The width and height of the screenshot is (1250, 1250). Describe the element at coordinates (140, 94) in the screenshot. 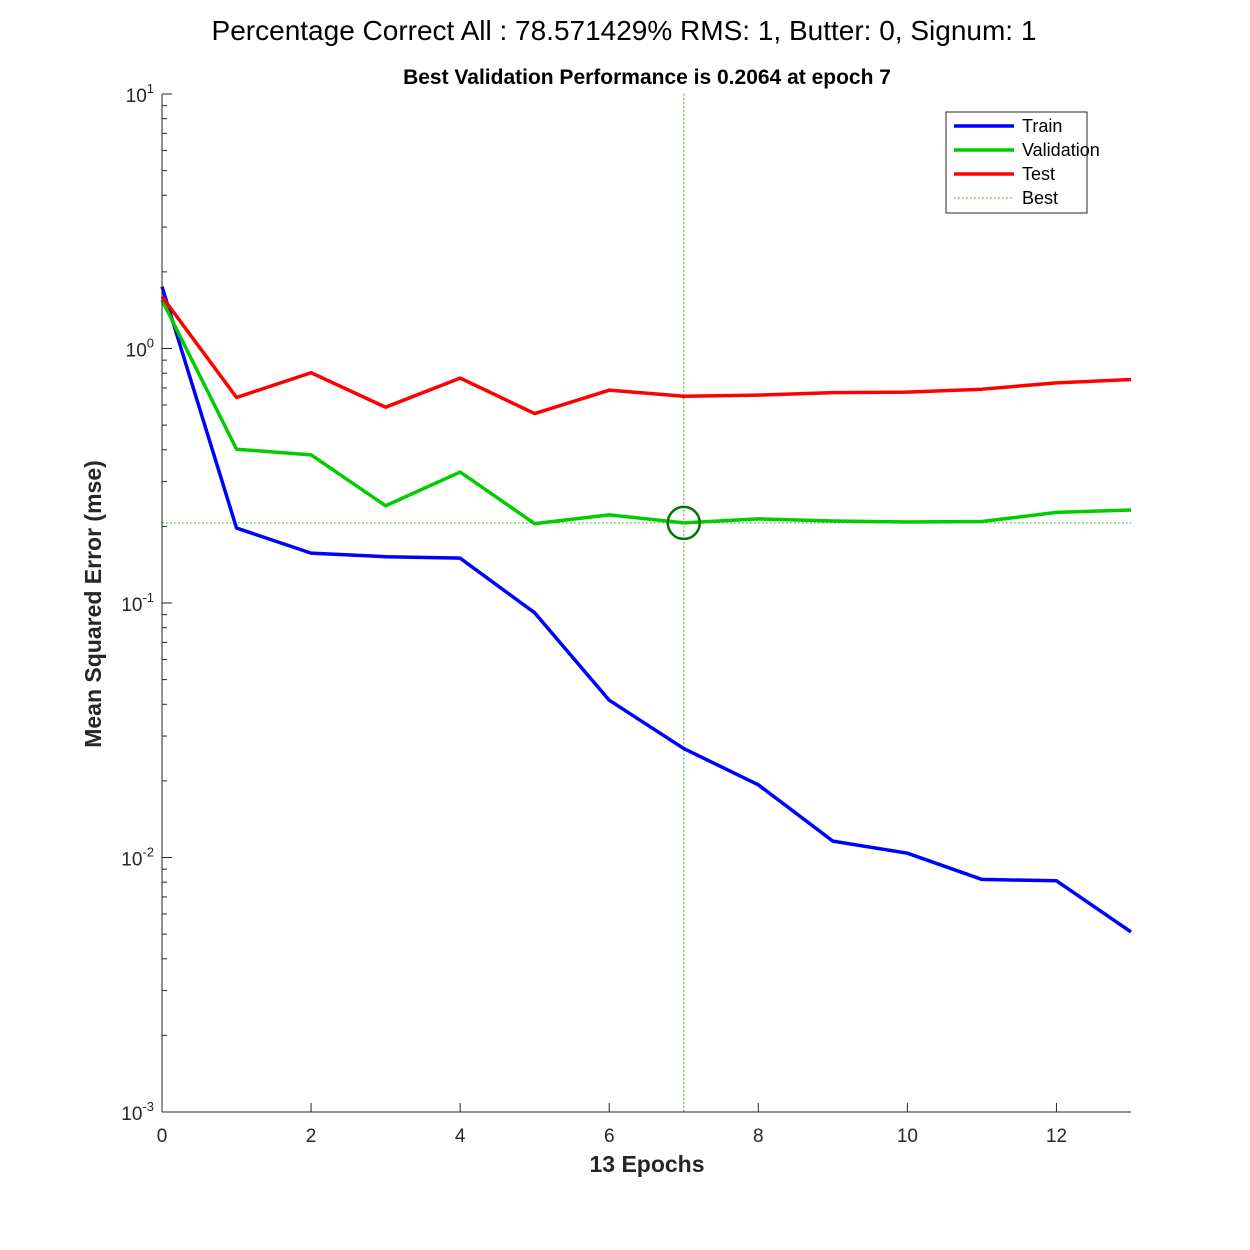

I see `y-tick-label: 10¹` at that location.